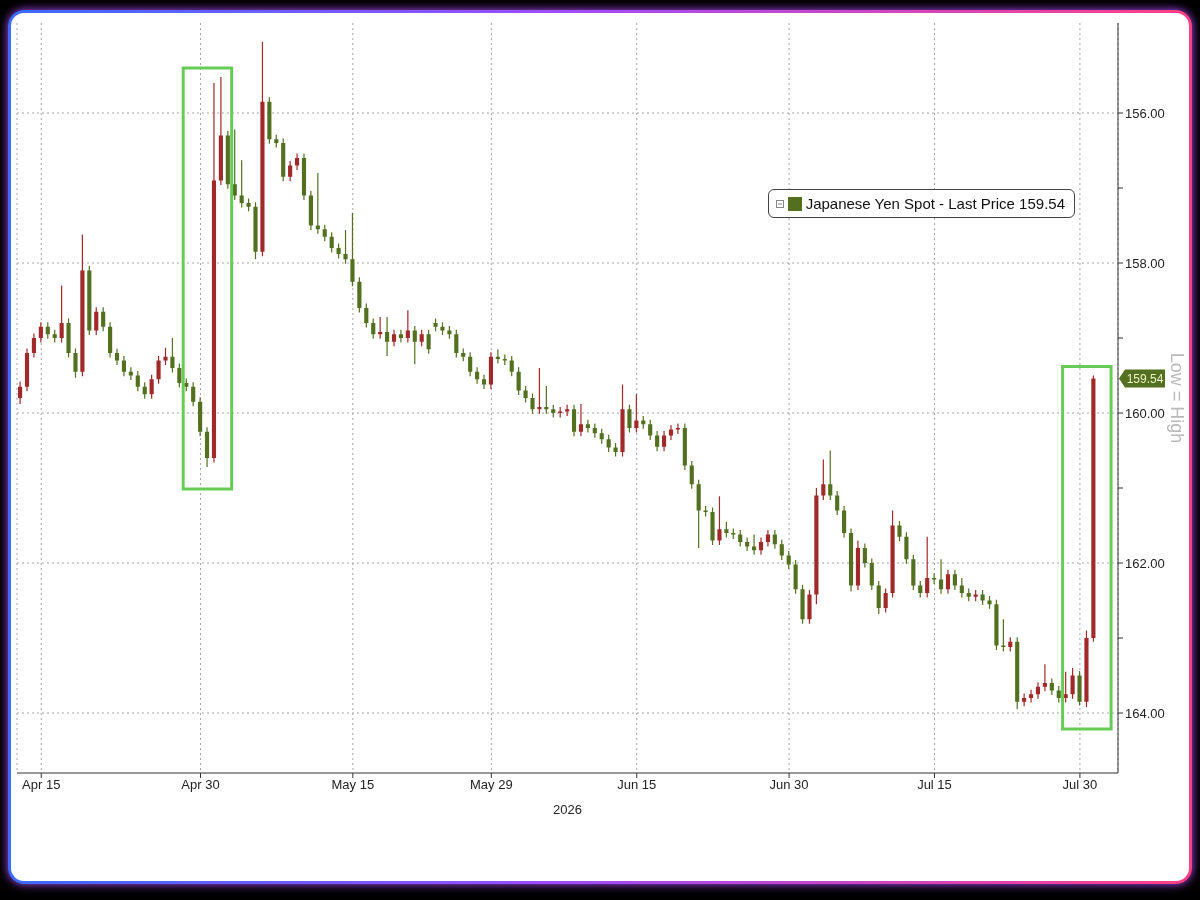 Image resolution: width=1200 pixels, height=900 pixels. I want to click on x-tick-label: Jun 15, so click(637, 785).